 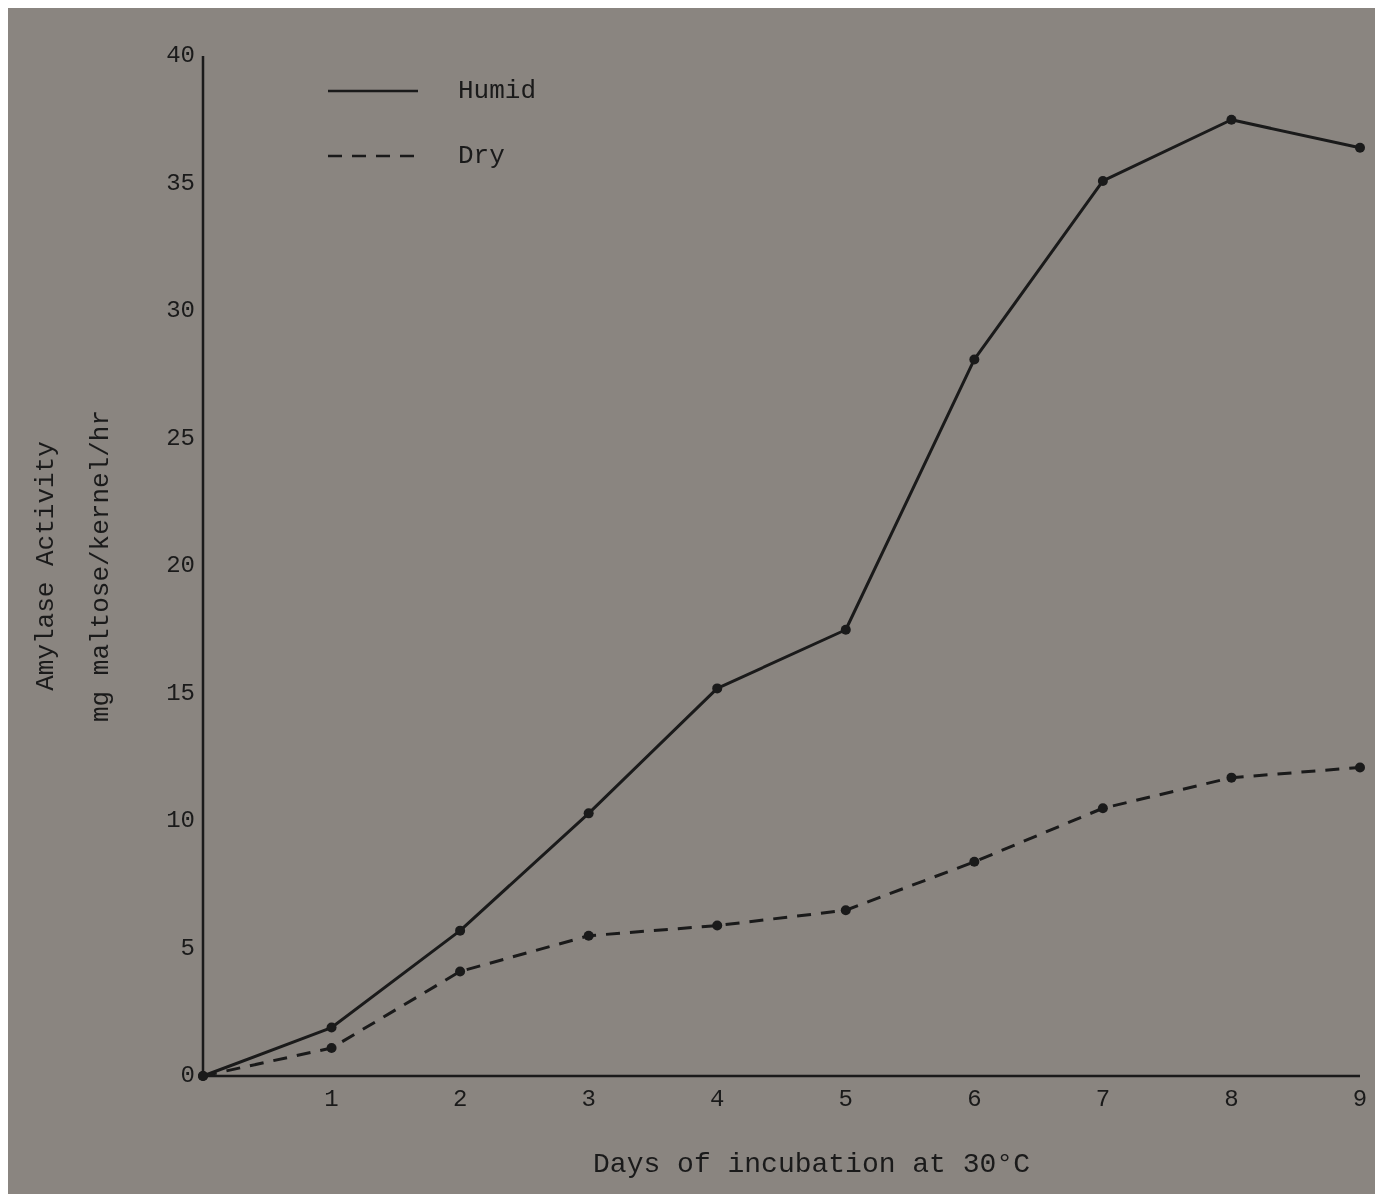 I want to click on x-axis-title: Days of incubation at 30°C, so click(x=811, y=1164).